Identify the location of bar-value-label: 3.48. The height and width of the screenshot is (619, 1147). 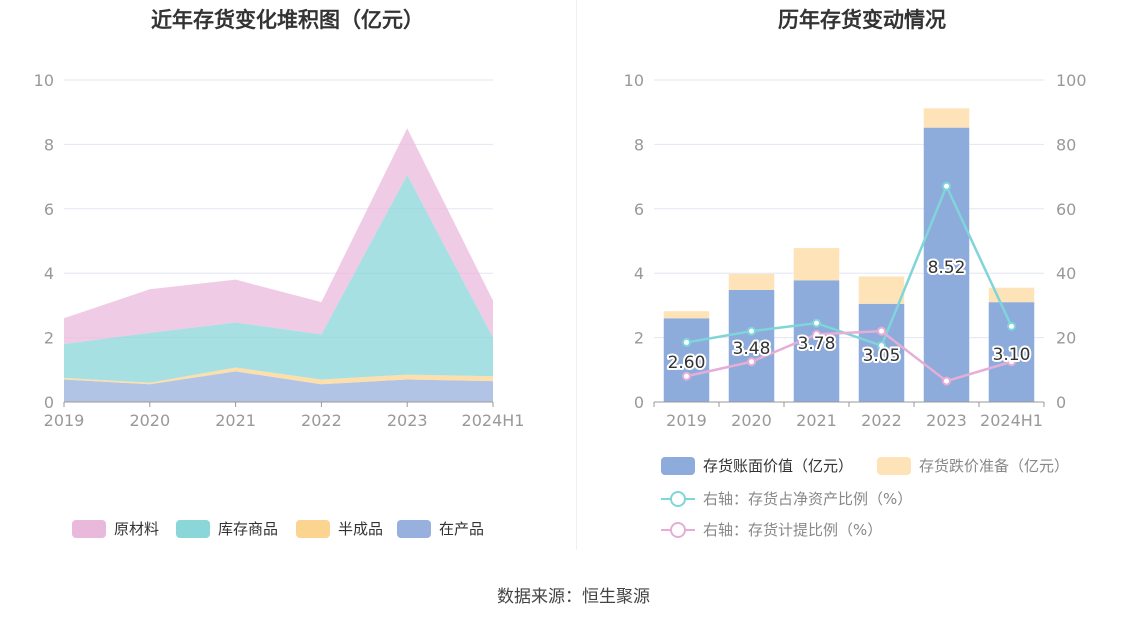
(752, 349).